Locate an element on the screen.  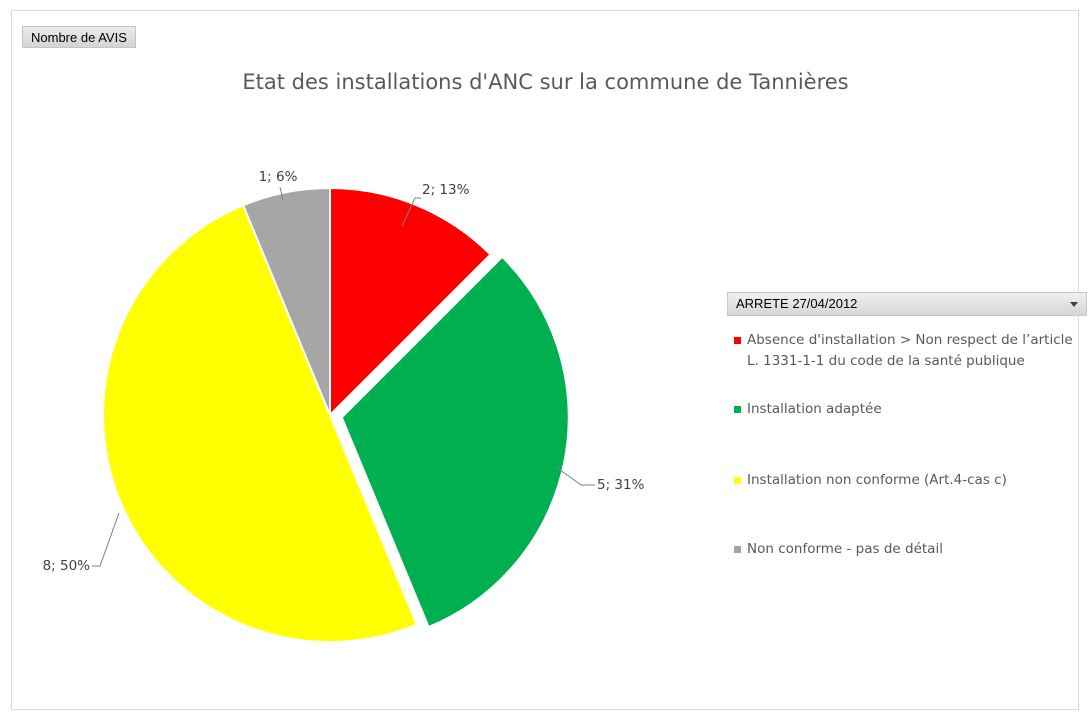
field-button-nombre-de-avis: Nombre de AVIS is located at coordinates (79, 37).